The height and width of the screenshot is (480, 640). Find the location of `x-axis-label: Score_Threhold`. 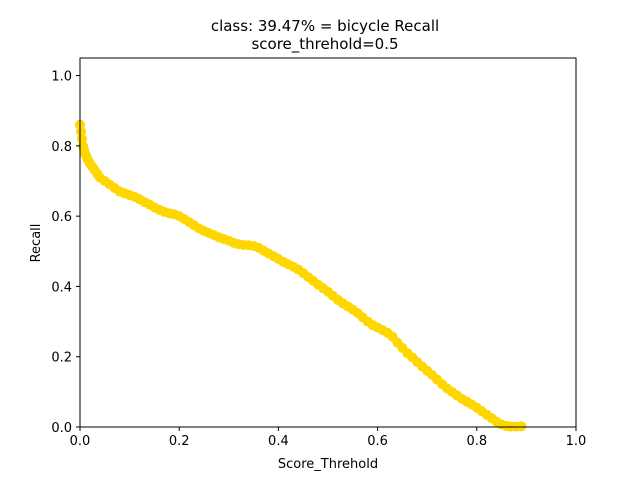

x-axis-label: Score_Threhold is located at coordinates (328, 464).